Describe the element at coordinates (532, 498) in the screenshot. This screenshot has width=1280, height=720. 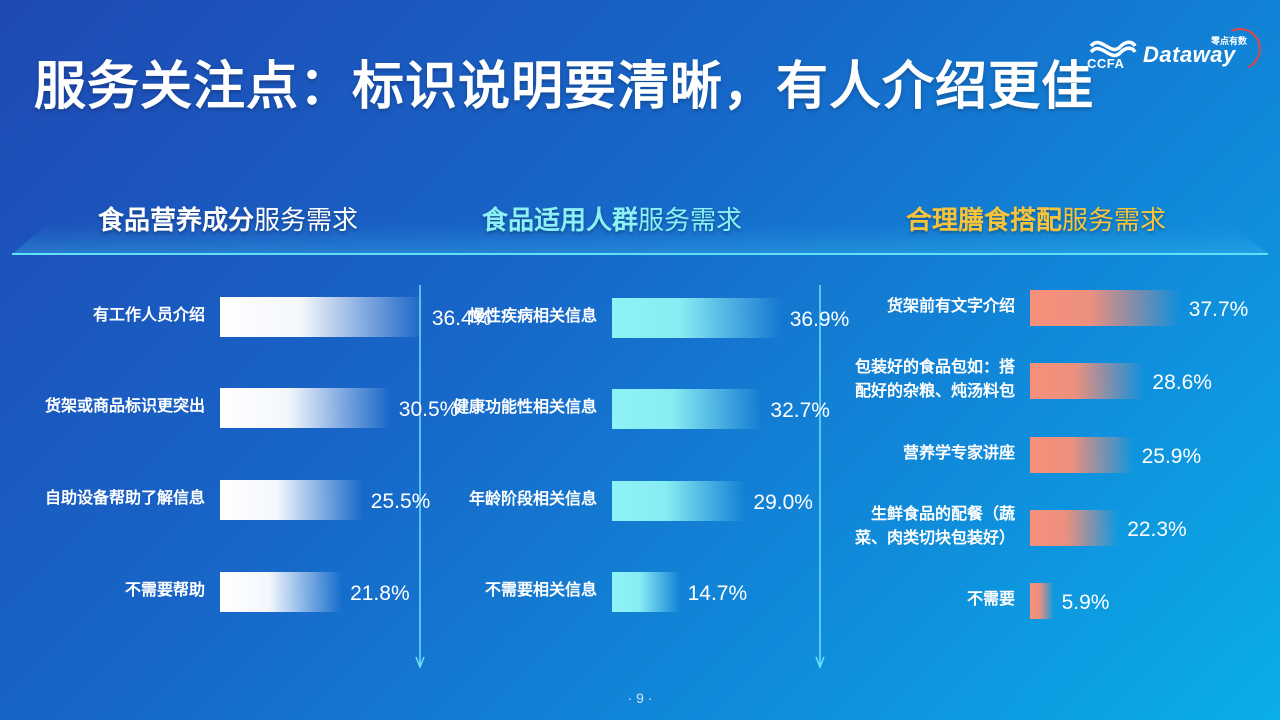
I see `bar-category-label-line: 年龄阶段相关信息` at that location.